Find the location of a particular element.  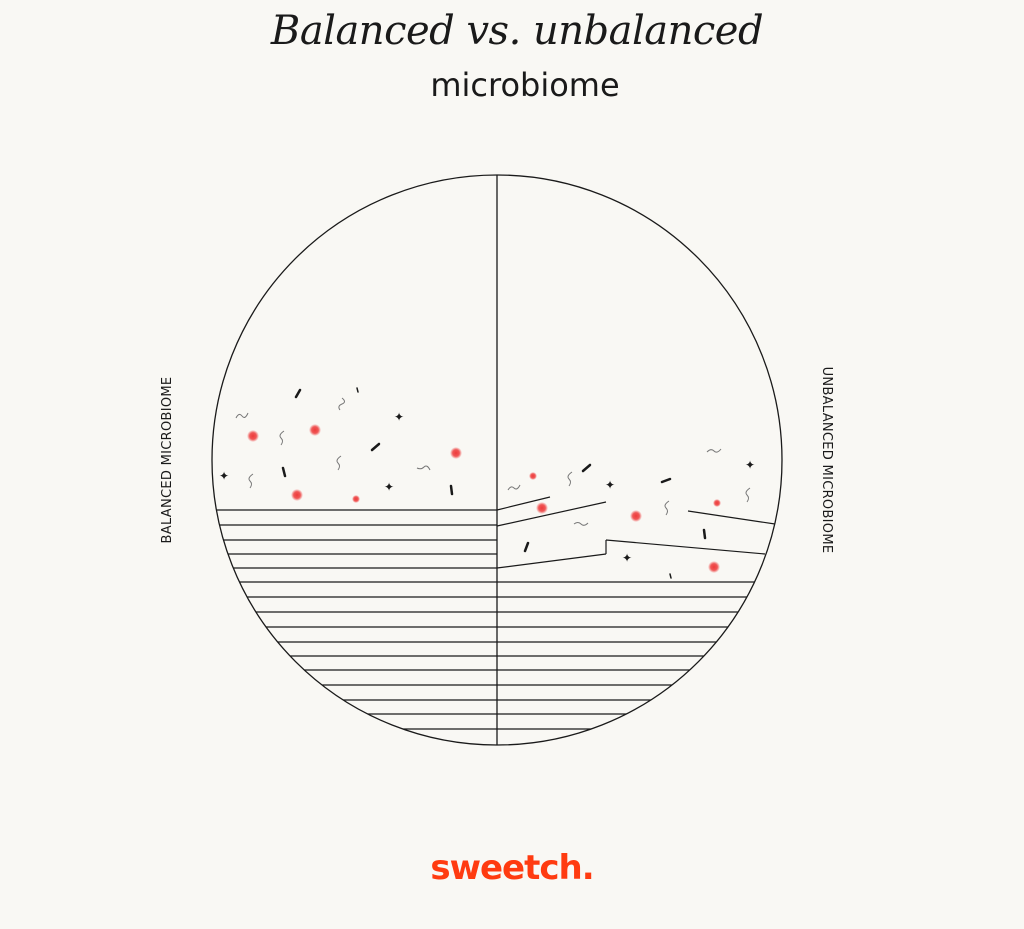

right-star-microbes: ✦ ✦ ✦ is located at coordinates (680, 511).